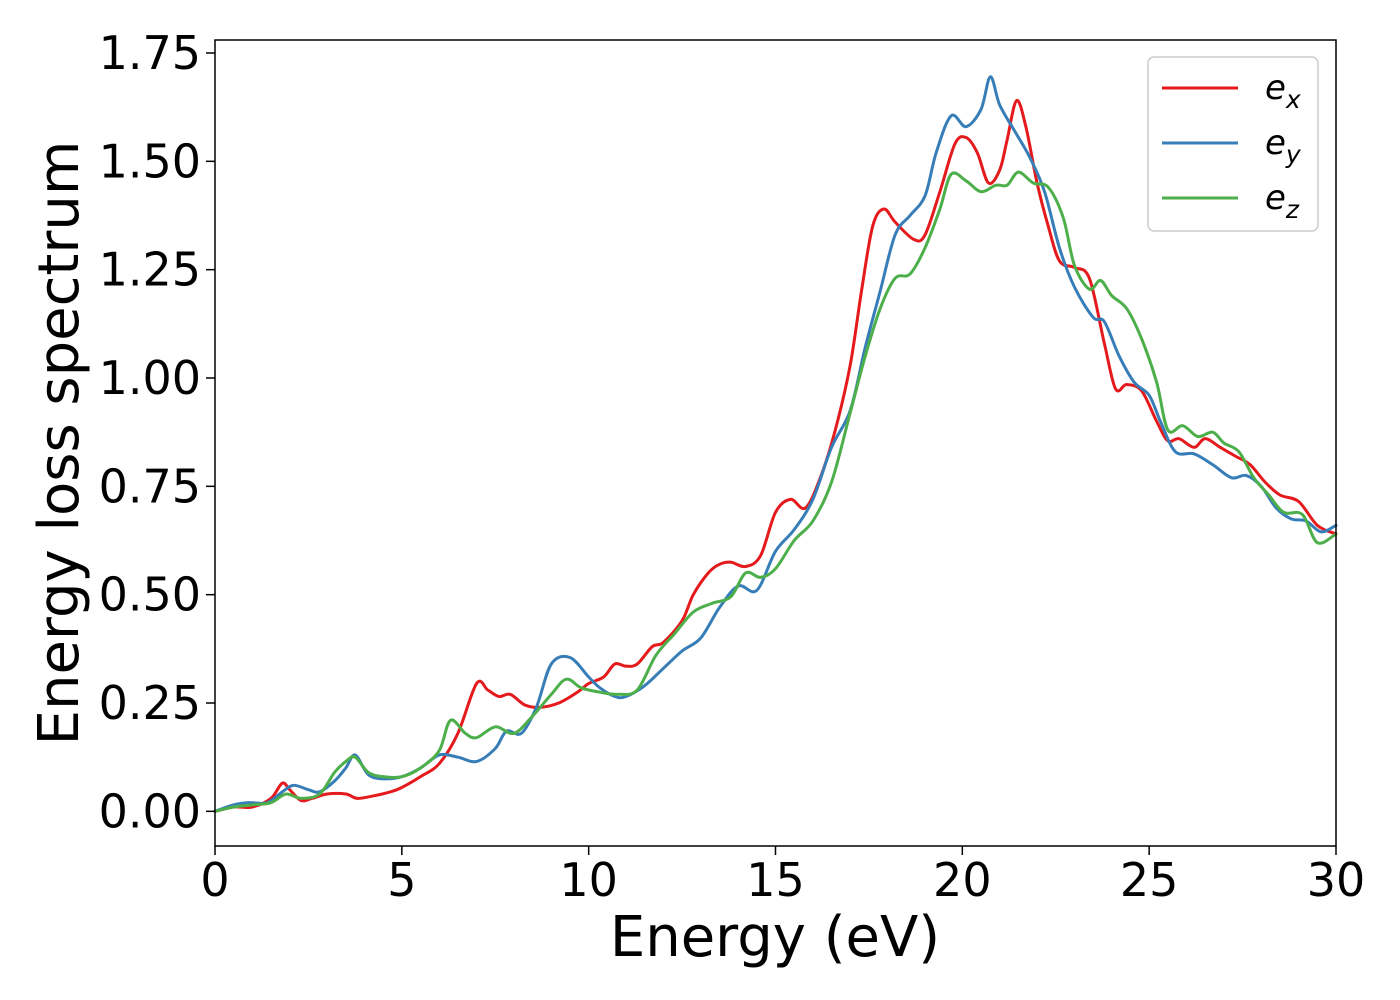 This screenshot has width=1400, height=1000. Describe the element at coordinates (775, 937) in the screenshot. I see `x-axis-label: Energy (eV)` at that location.